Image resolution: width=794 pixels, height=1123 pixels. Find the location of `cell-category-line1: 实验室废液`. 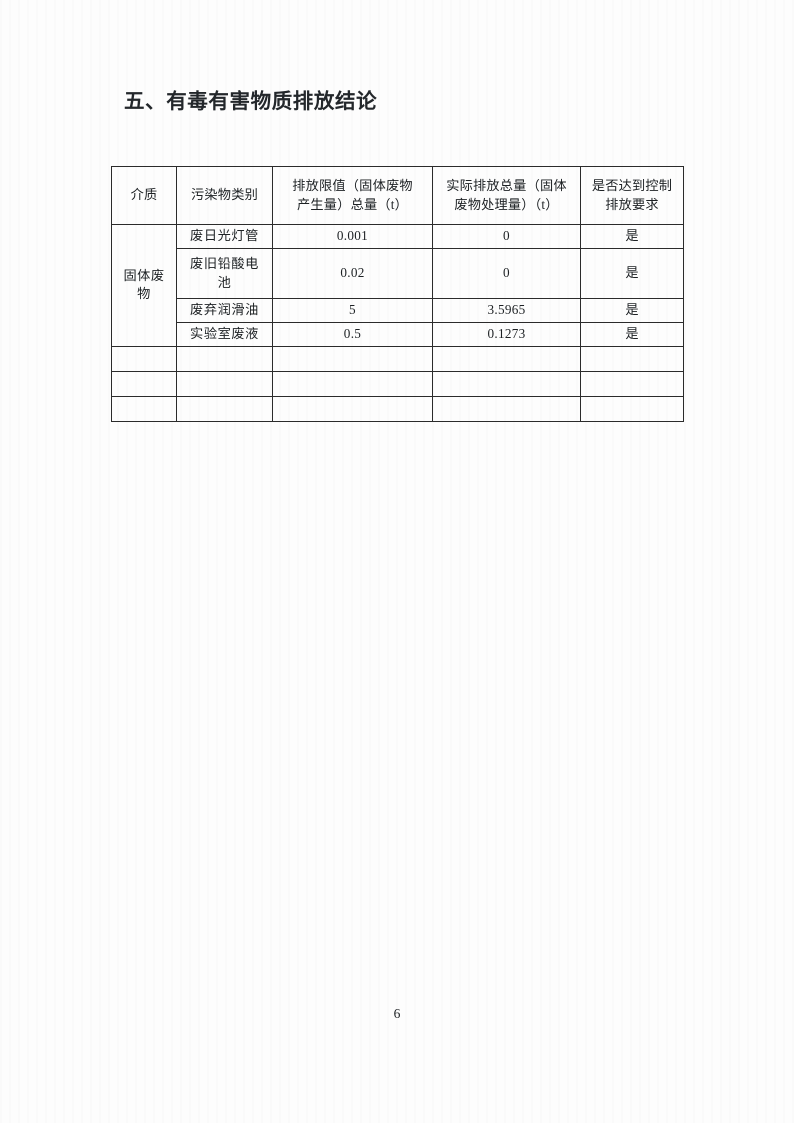

cell-category-line1: 实验室废液 is located at coordinates (224, 333).